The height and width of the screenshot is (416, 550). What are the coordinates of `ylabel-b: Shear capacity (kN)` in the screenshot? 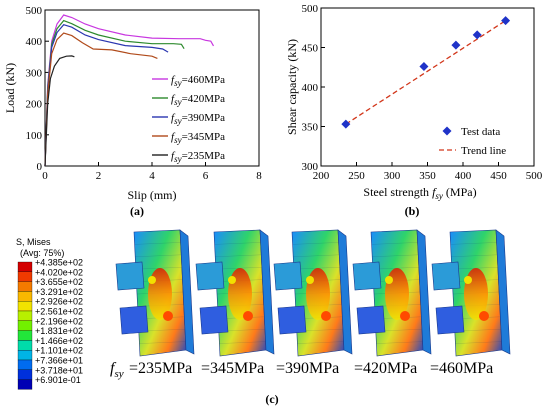 It's located at (292, 87).